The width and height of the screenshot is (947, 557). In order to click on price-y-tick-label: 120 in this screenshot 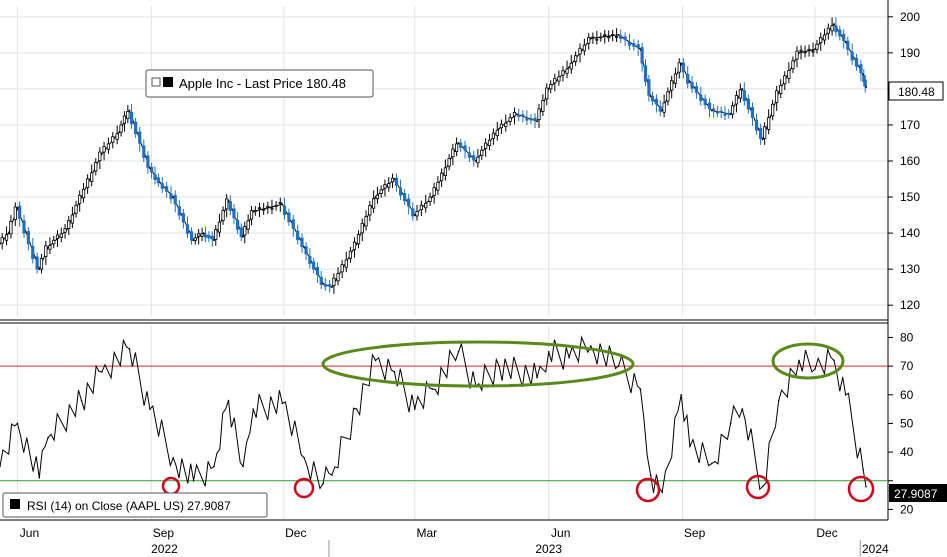, I will do `click(910, 305)`.